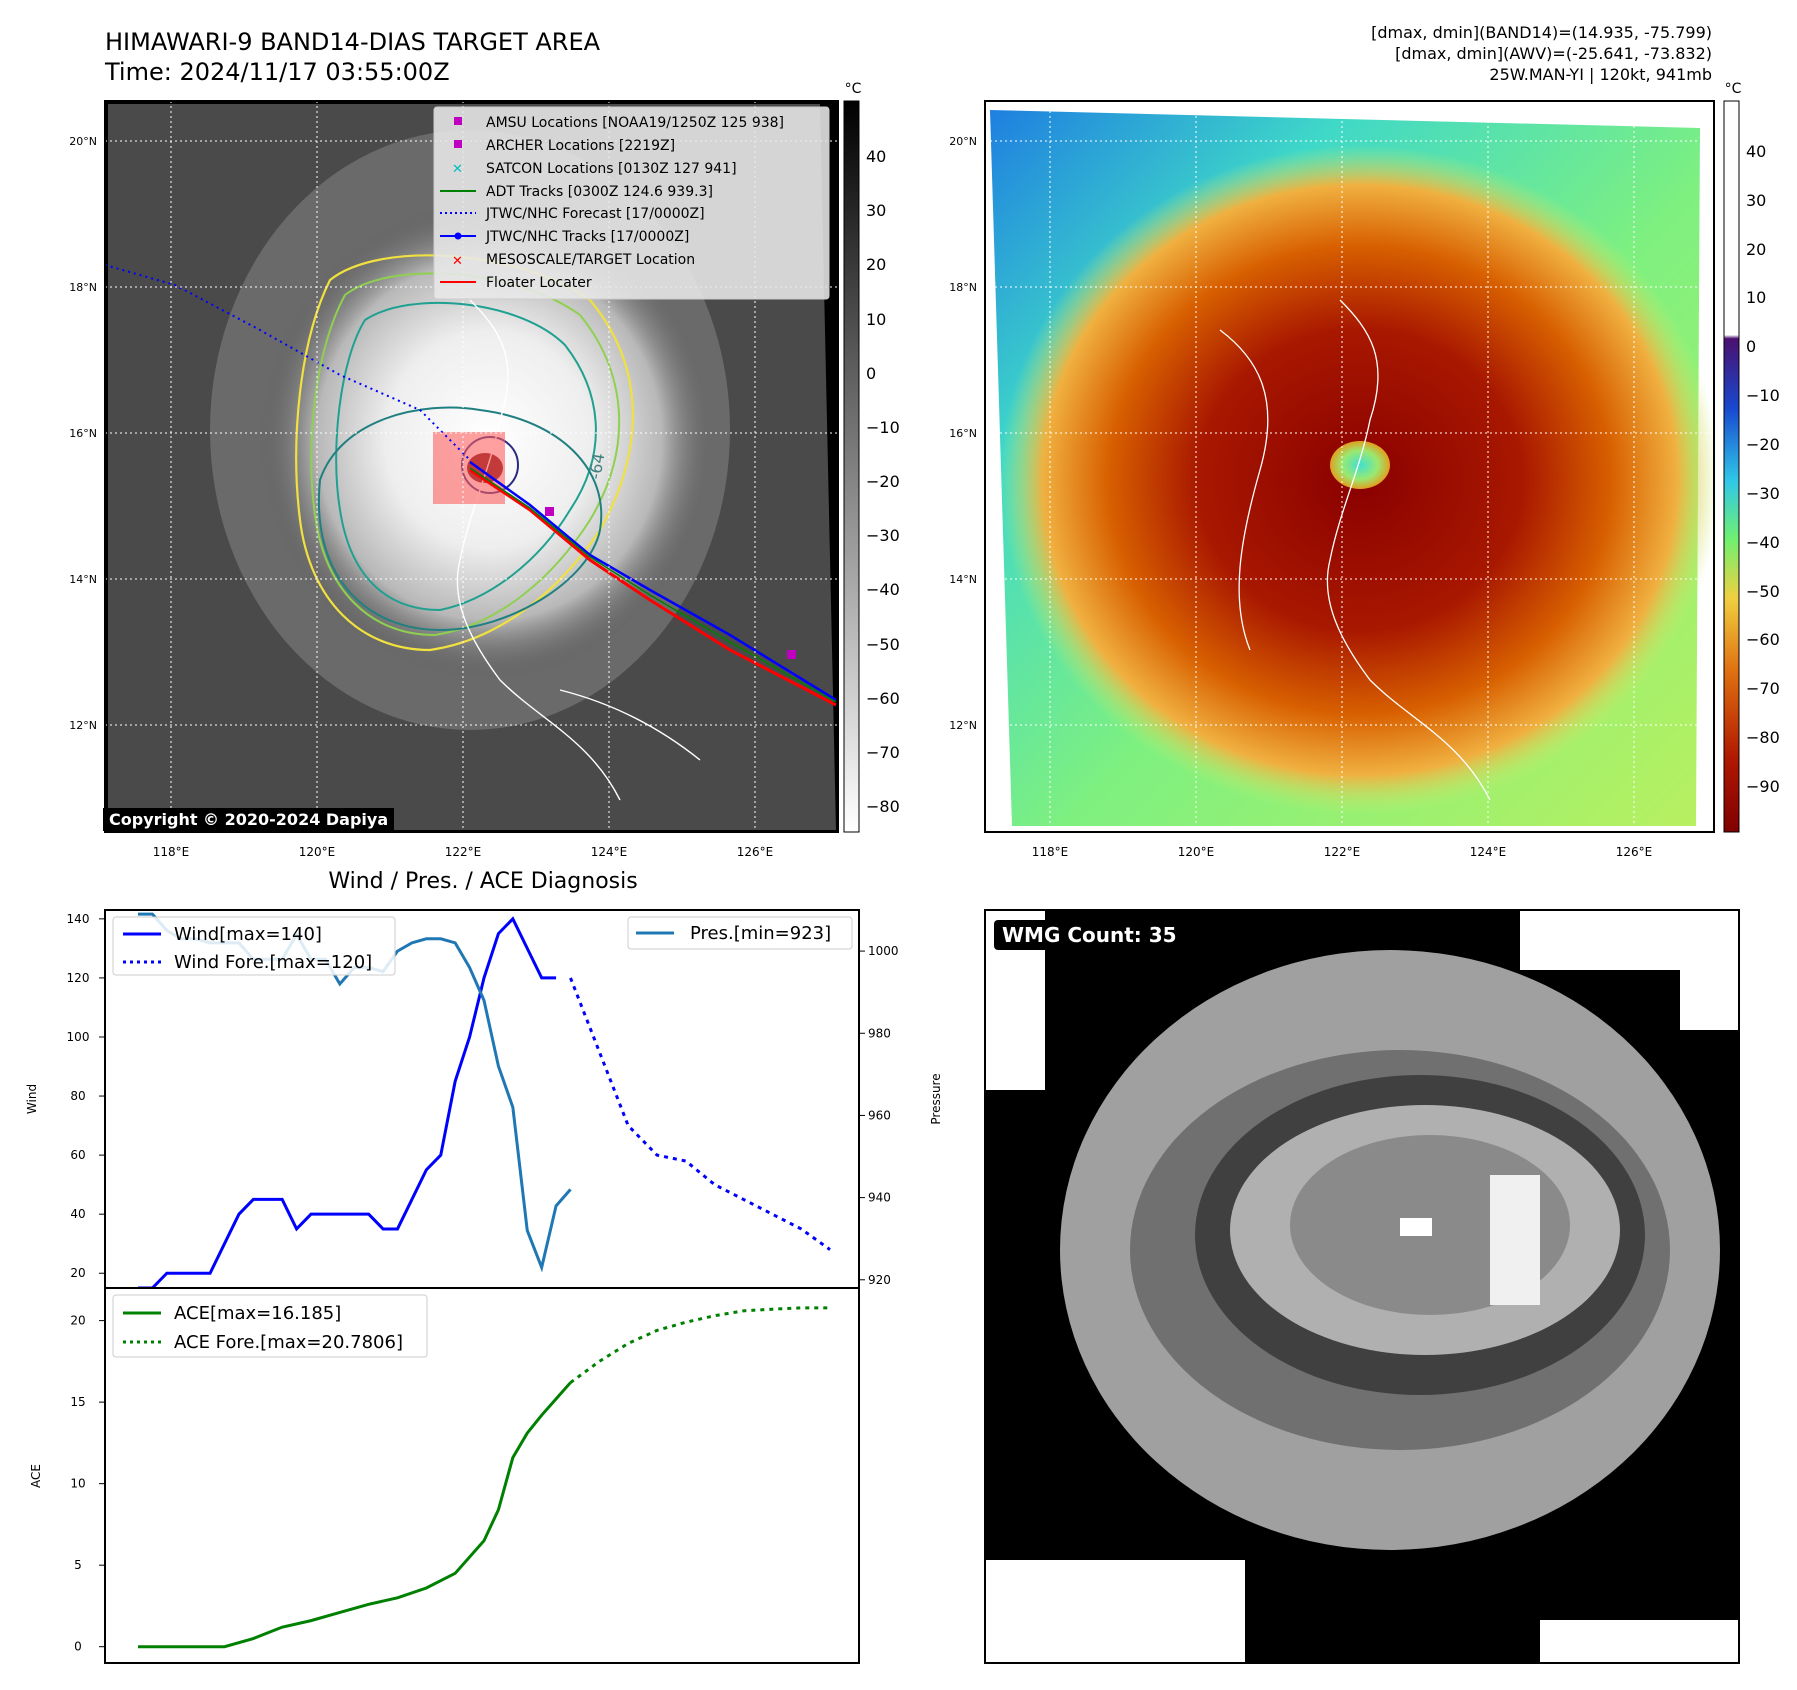 The width and height of the screenshot is (1797, 1690). I want to click on info-line-1: [dmax, dmin](BAND14)=(14.935, -75.799), so click(1541, 32).